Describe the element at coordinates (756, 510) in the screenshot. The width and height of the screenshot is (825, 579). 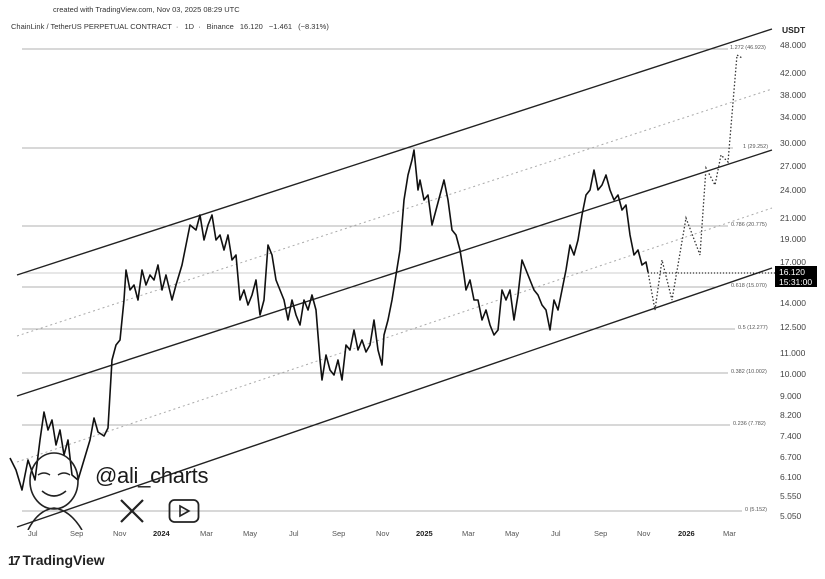
I see `fib-label-0: 0 (5.152)` at that location.